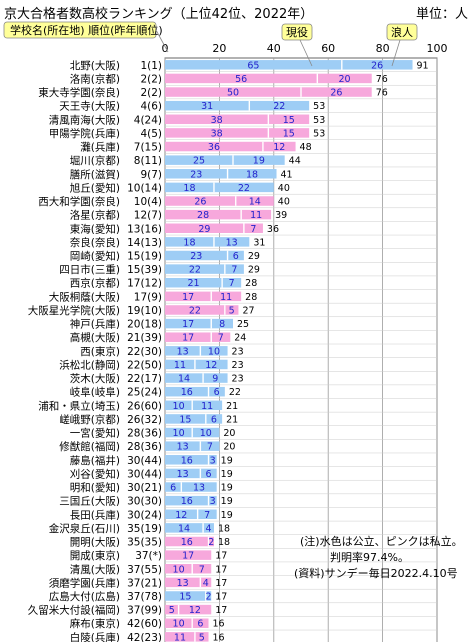  I want to click on value-current: 14, so click(184, 528).